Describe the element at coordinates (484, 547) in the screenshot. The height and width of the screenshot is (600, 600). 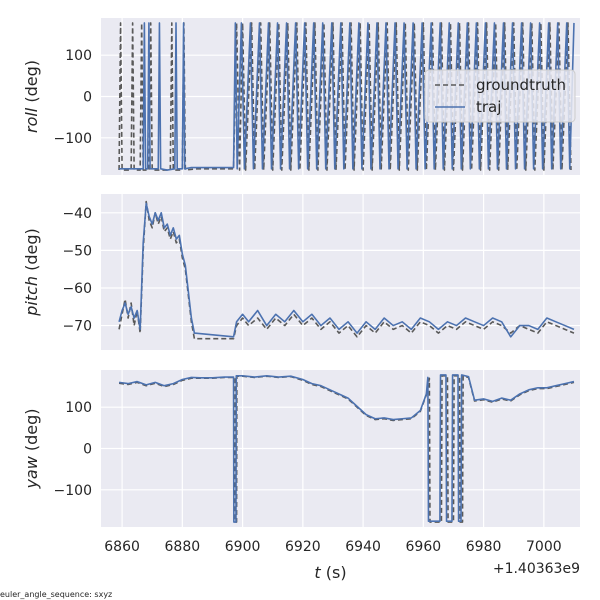
I see `xtick-label: 6980` at that location.